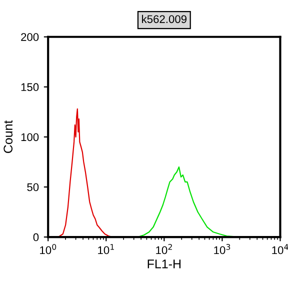 This screenshot has width=288, height=288. Describe the element at coordinates (33, 187) in the screenshot. I see `y-tick-label: 50` at that location.